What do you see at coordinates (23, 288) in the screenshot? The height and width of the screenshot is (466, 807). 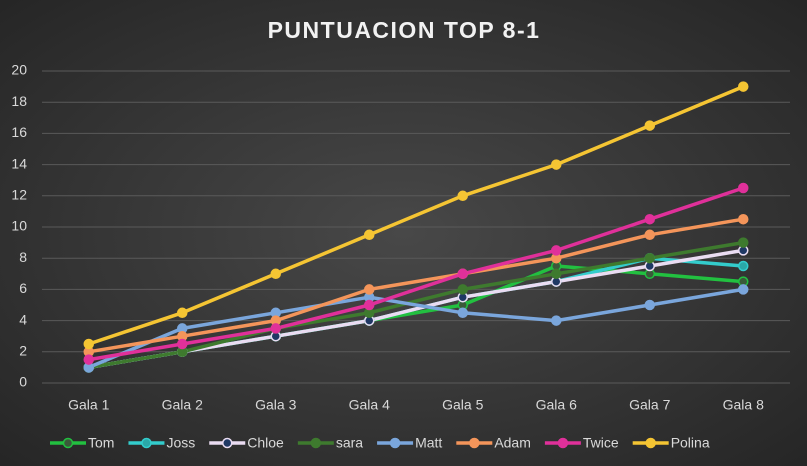 I see `y-tick-label: 6` at bounding box center [23, 288].